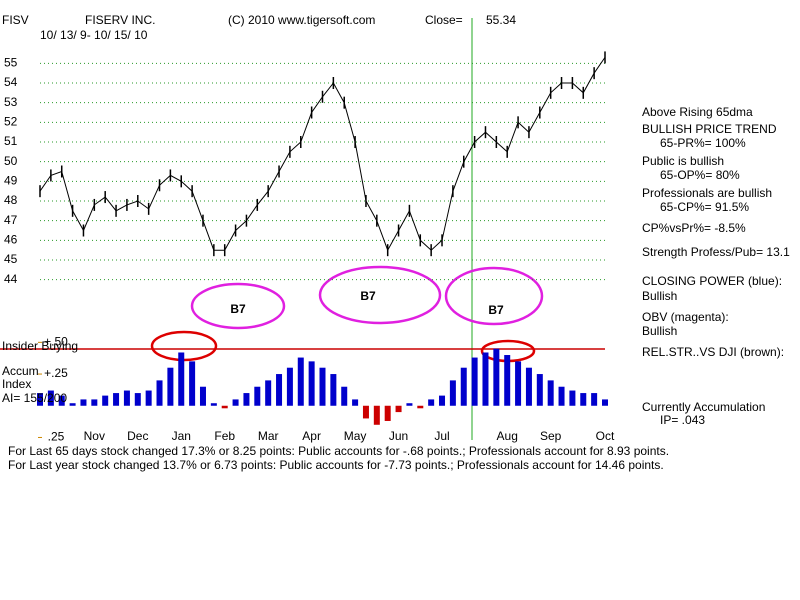 The width and height of the screenshot is (800, 600). Describe the element at coordinates (11, 220) in the screenshot. I see `y-tick-label: 47` at that location.